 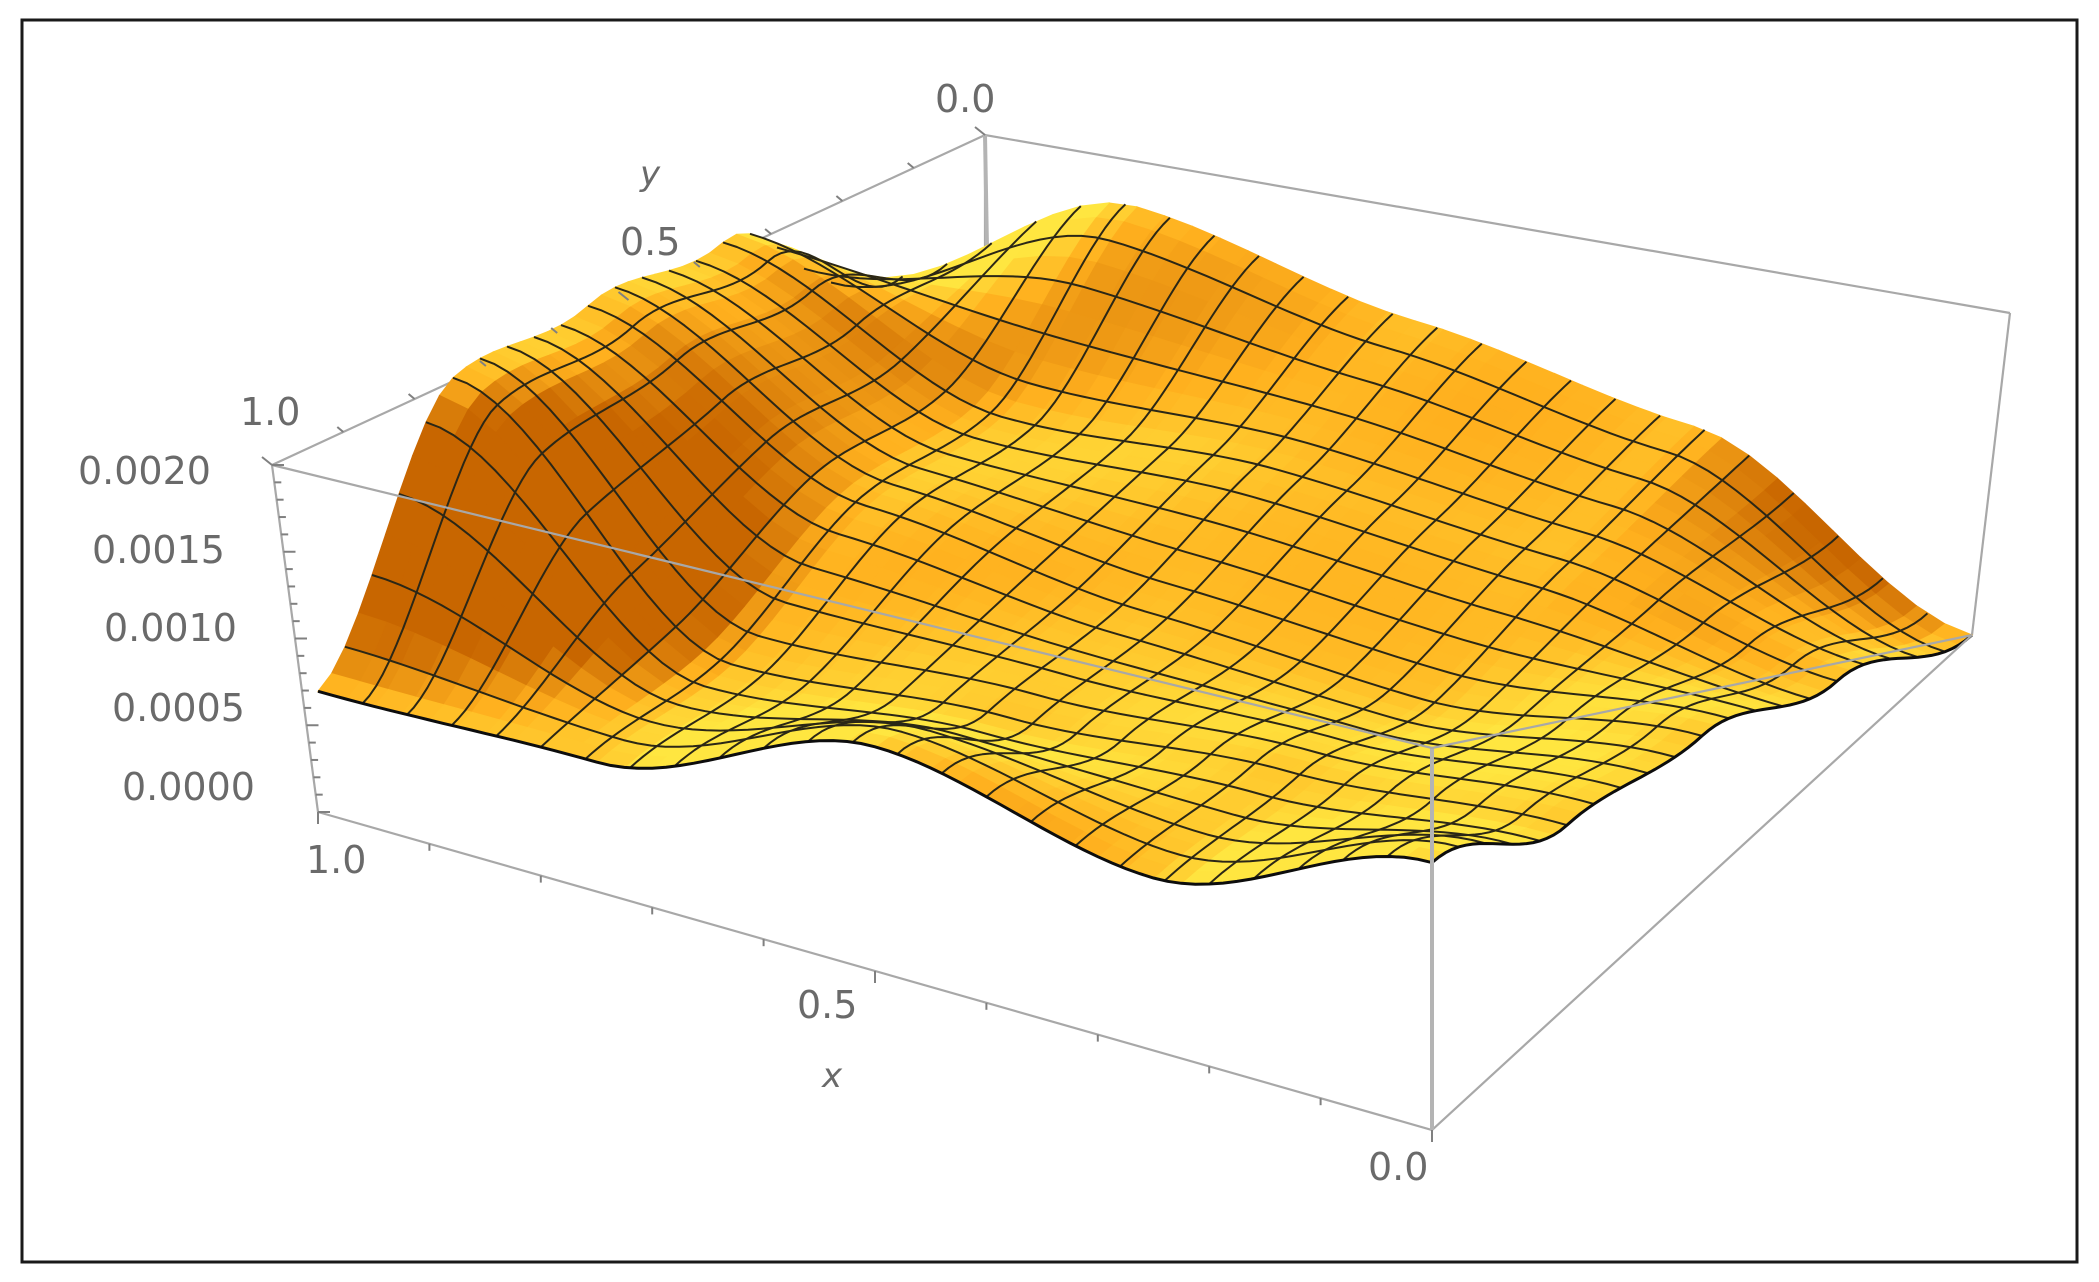 I want to click on y-tick-label-0: 0.0, so click(x=965, y=99).